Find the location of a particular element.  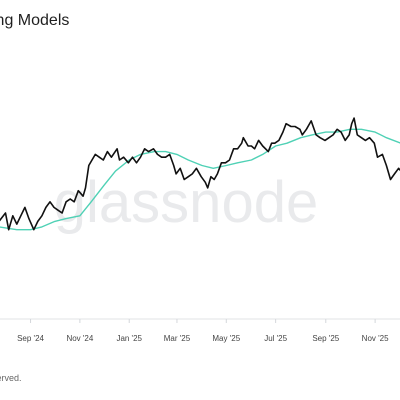

x-tick-label: Nov '24 is located at coordinates (79, 338).